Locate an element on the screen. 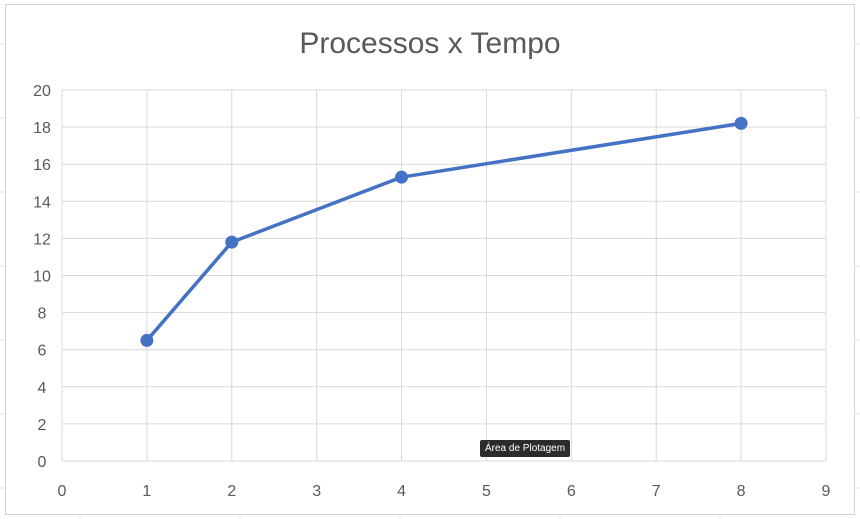 The image size is (860, 519). x-tick-label: 9 is located at coordinates (826, 491).